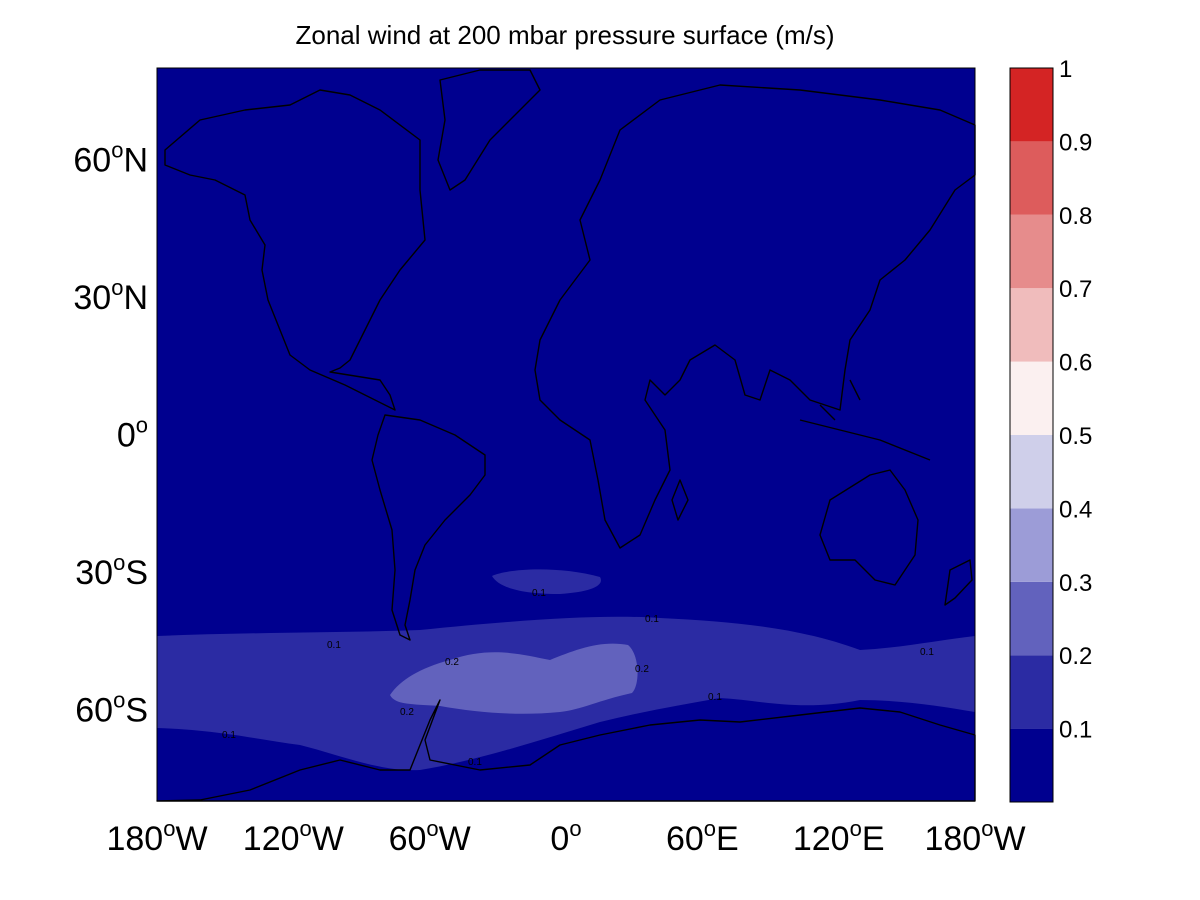  What do you see at coordinates (110, 434) in the screenshot?
I see `latitude-tick-labels: 60oN 30oN 0o 30oS 60oS` at bounding box center [110, 434].